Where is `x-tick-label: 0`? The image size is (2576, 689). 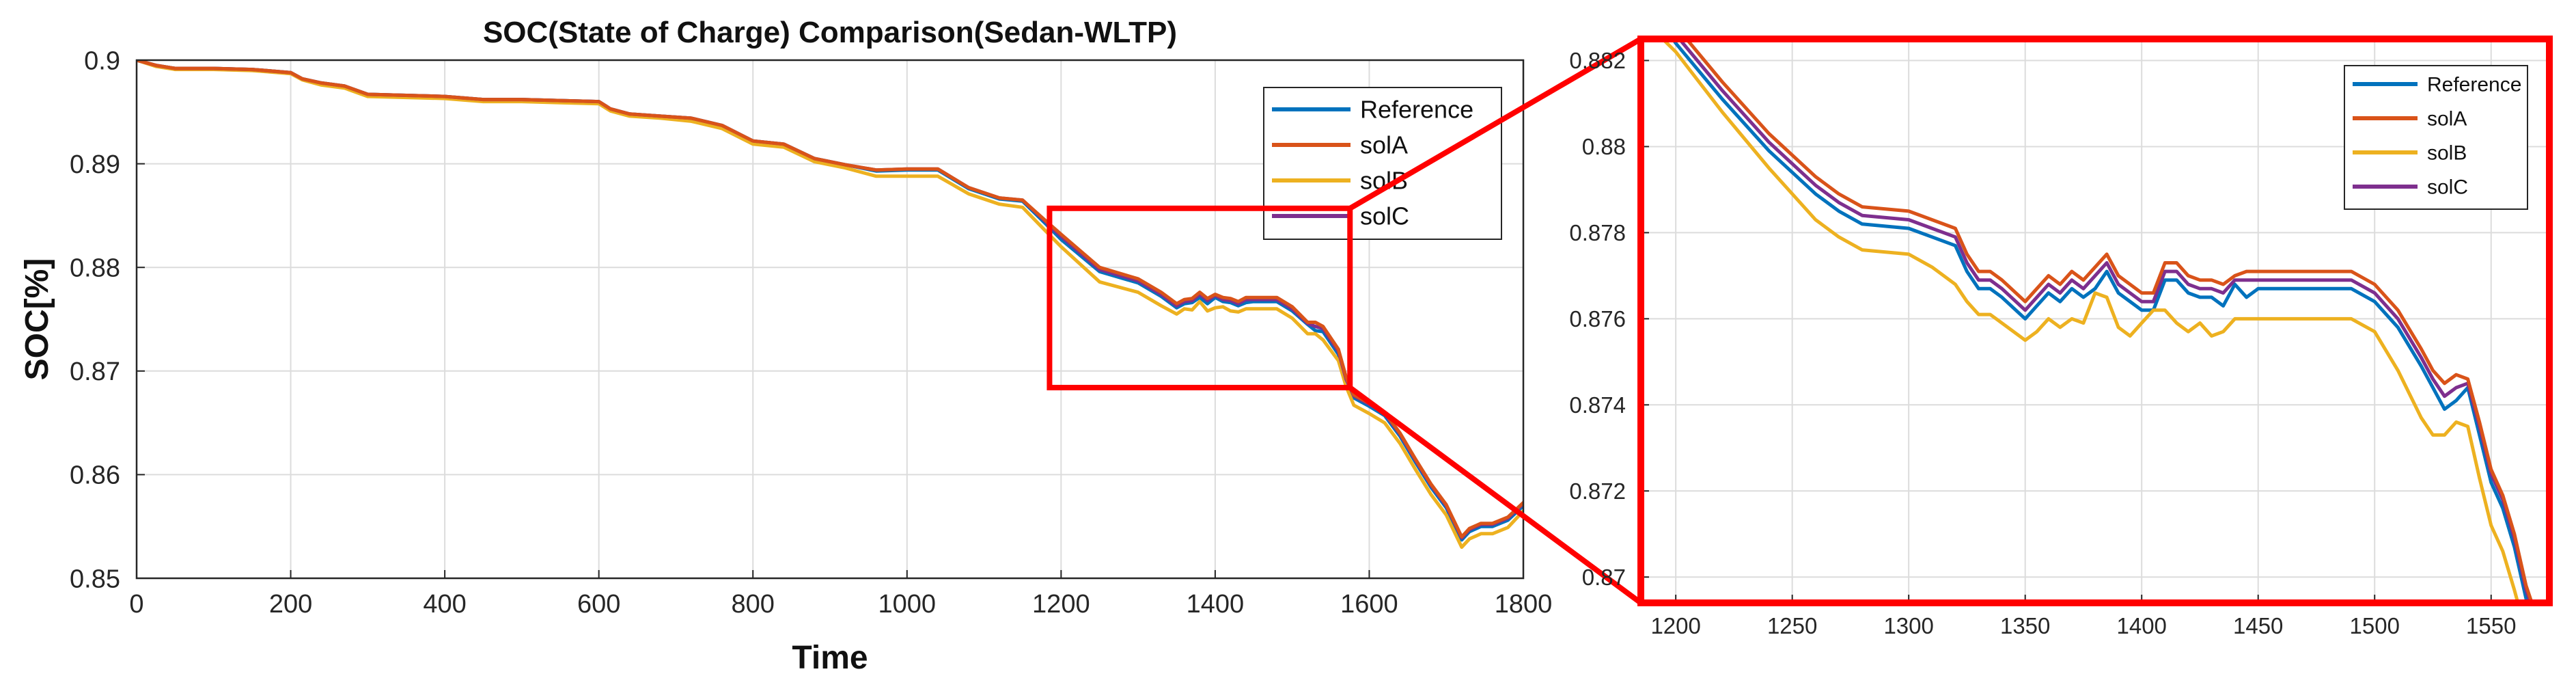 x-tick-label: 0 is located at coordinates (136, 604).